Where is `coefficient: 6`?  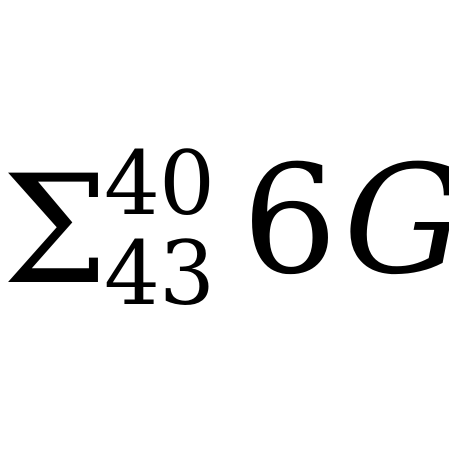
coefficient: 6 is located at coordinates (290, 221).